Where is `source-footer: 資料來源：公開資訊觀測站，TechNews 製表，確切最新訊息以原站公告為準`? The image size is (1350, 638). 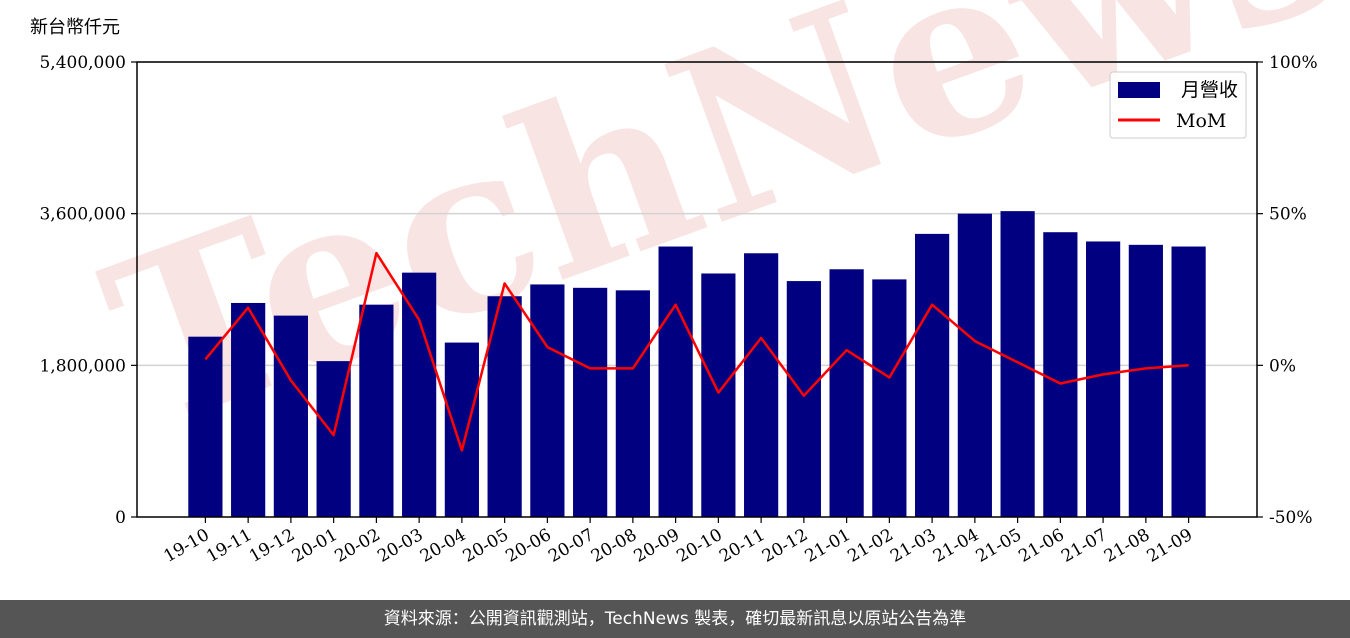
source-footer: 資料來源：公開資訊觀測站，TechNews 製表，確切最新訊息以原站公告為準 is located at coordinates (675, 619).